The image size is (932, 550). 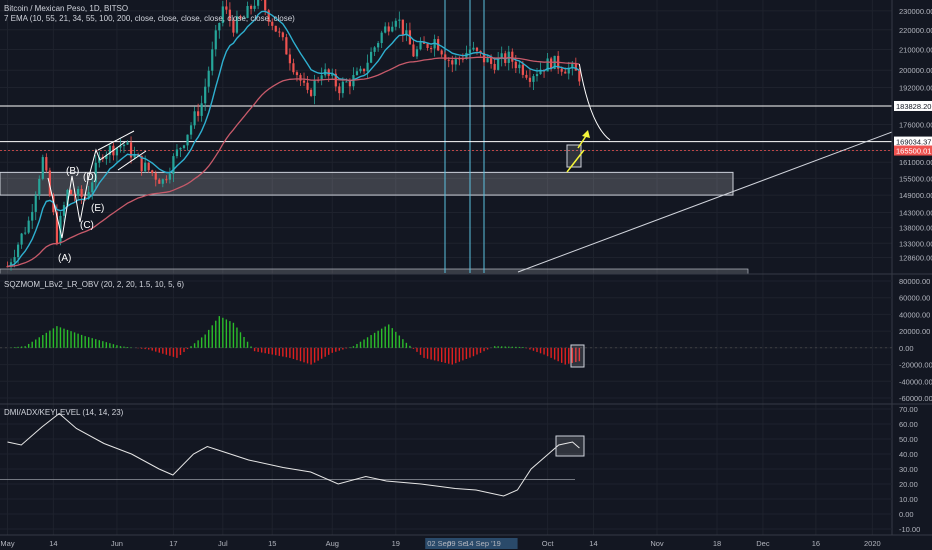 I want to click on date-tick-label: 16, so click(x=816, y=543).